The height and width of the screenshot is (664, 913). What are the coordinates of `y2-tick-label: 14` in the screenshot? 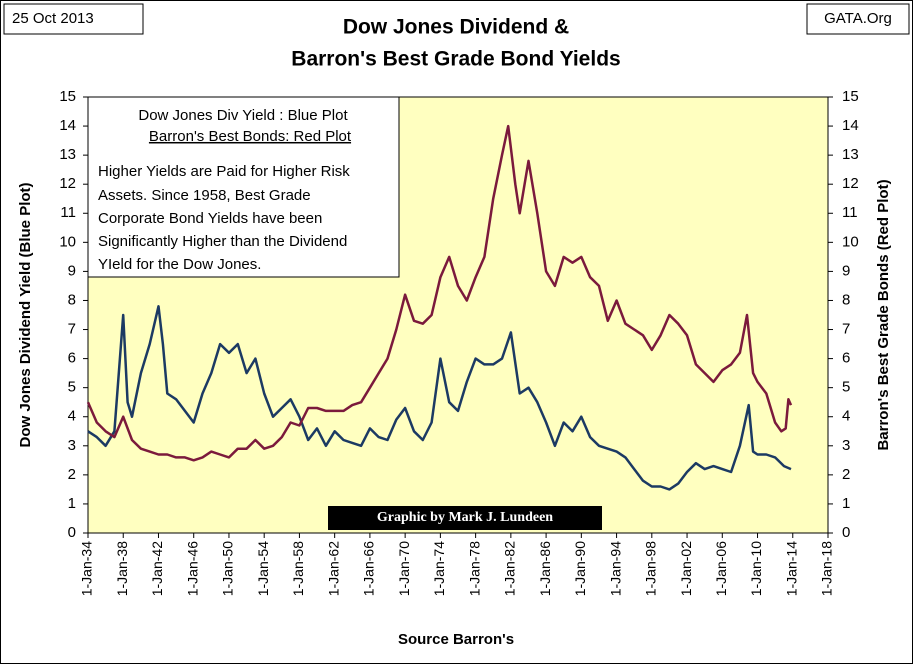 It's located at (850, 125).